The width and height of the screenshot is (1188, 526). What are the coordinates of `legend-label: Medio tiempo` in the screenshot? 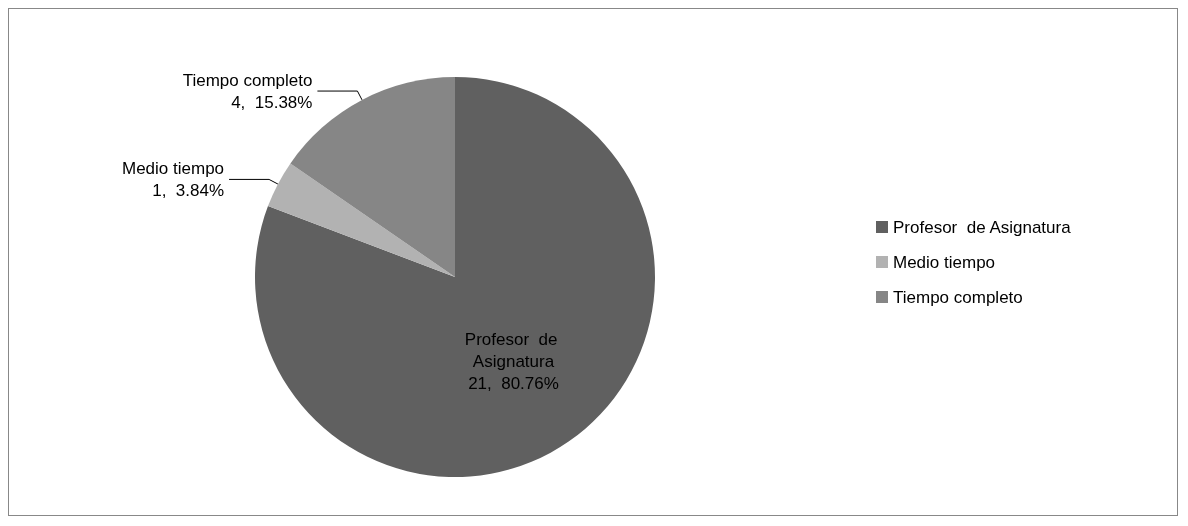 It's located at (944, 262).